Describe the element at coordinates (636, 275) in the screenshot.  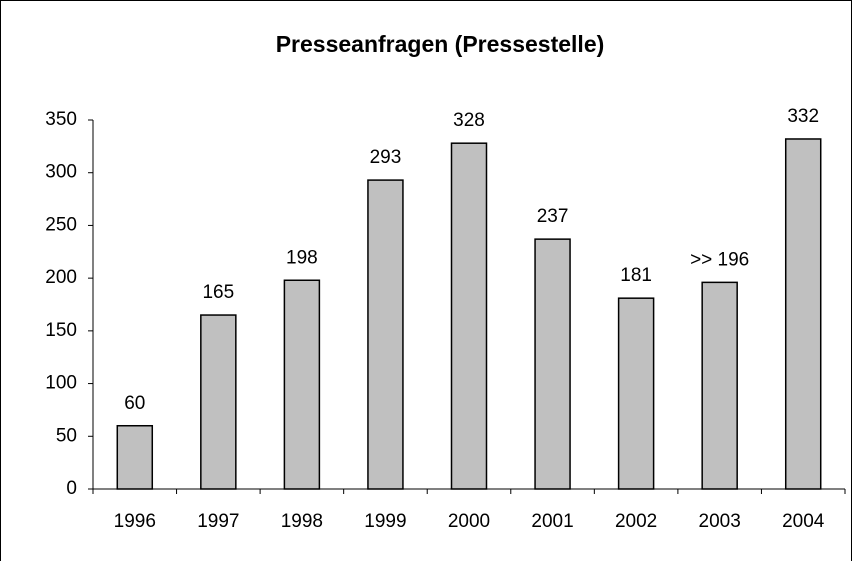
I see `value-label: 181` at that location.